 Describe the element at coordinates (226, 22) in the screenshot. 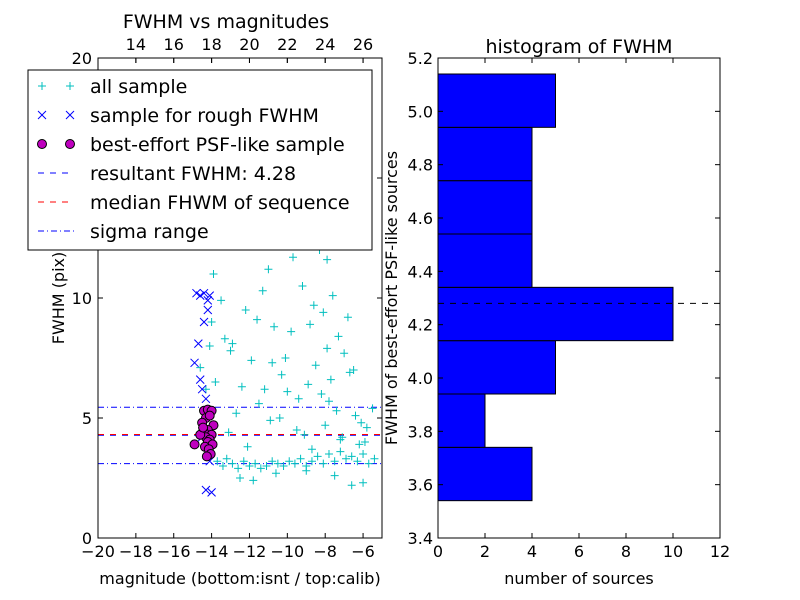

I see `scatter-title: FWHM vs magnitudes` at that location.